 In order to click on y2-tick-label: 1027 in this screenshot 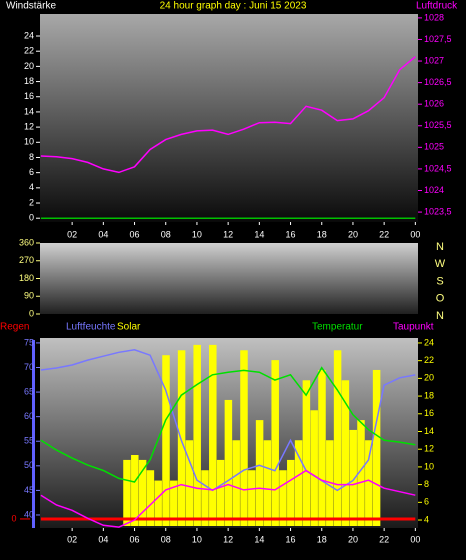, I will do `click(434, 60)`.